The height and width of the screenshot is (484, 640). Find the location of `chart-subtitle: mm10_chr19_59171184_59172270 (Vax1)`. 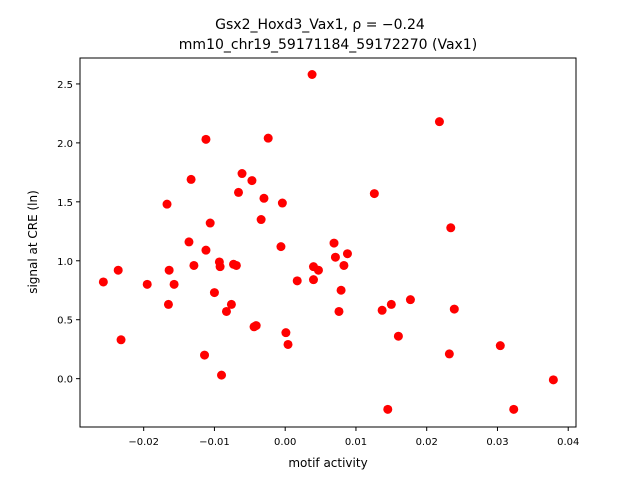

chart-subtitle: mm10_chr19_59171184_59172270 (Vax1) is located at coordinates (328, 45).